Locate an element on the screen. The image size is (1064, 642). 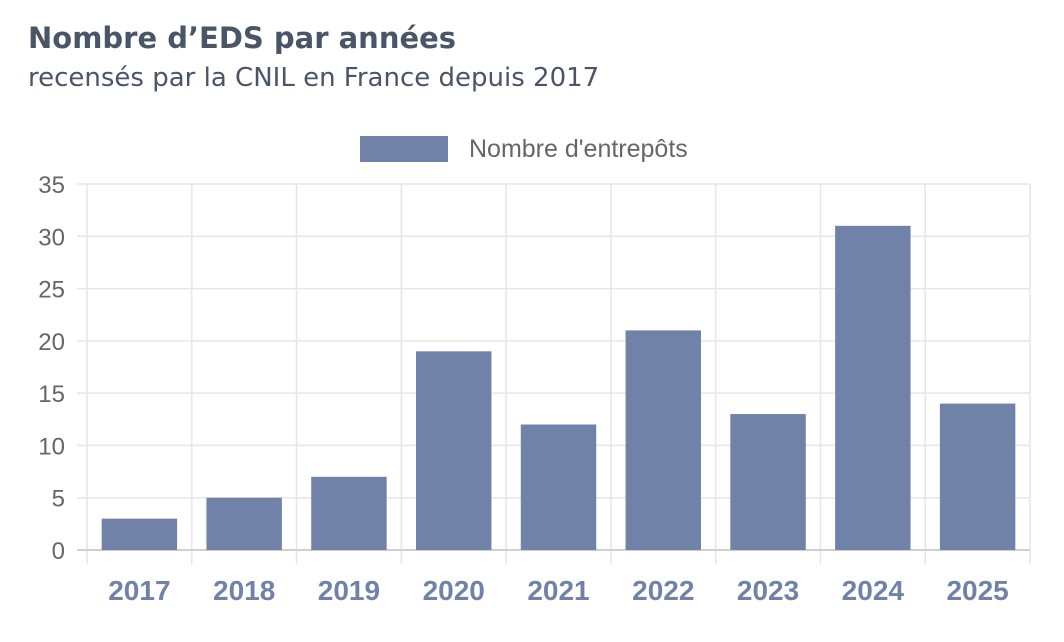
x-axis: 2017 2018 2019 2020 2021 2022 2023 2024 2025 is located at coordinates (553, 577).